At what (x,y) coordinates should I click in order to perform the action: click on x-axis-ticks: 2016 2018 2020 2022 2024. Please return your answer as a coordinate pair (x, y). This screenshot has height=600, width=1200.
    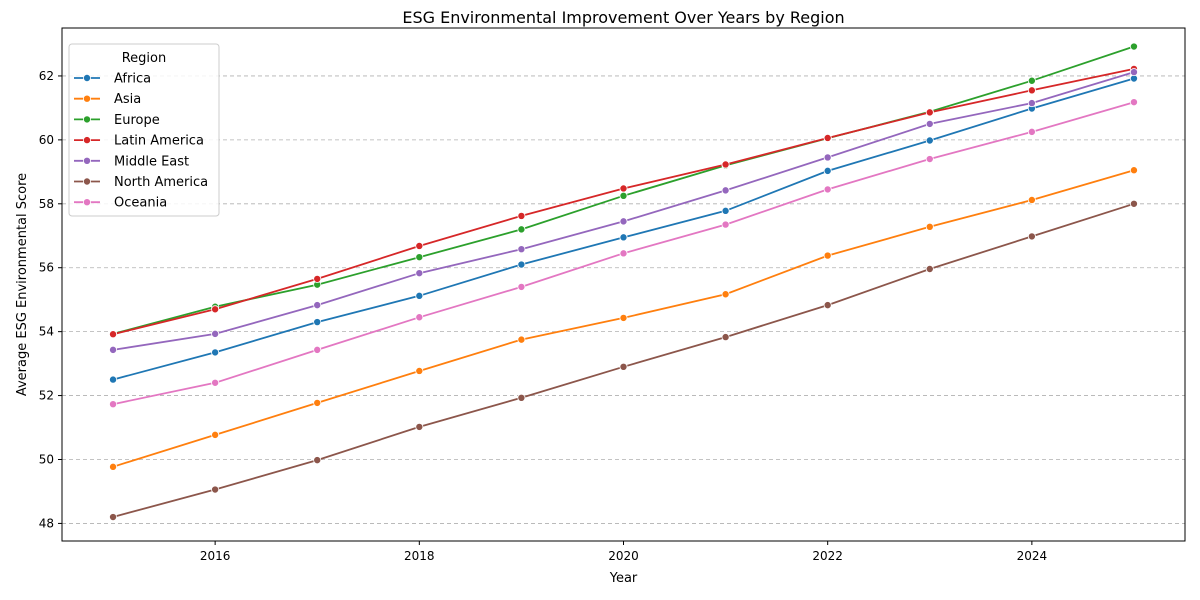
    Looking at the image, I should click on (623, 552).